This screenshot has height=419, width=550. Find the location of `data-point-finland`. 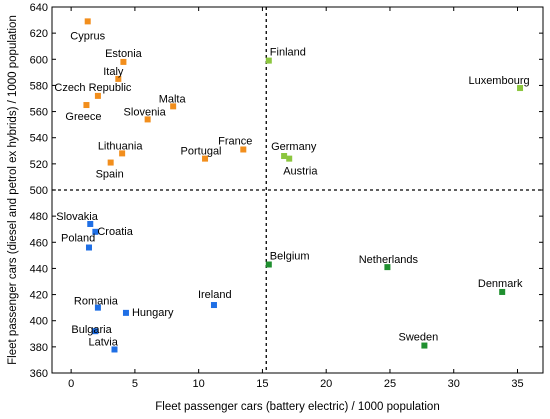

data-point-finland is located at coordinates (268, 60).